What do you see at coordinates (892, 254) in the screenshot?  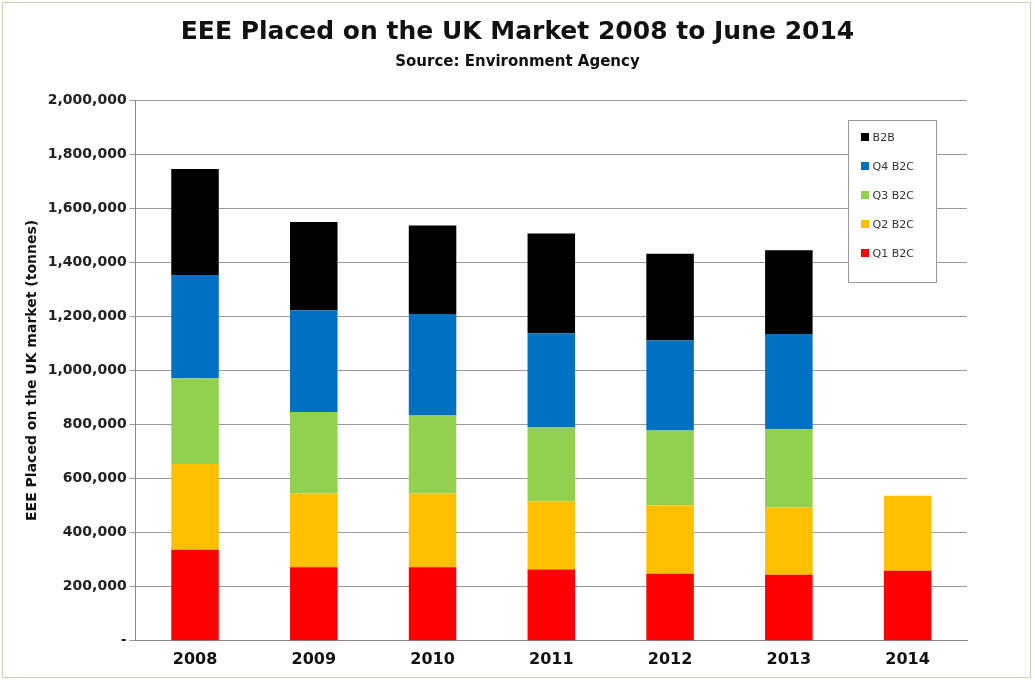 I see `legend-label: Q1 B2C` at bounding box center [892, 254].